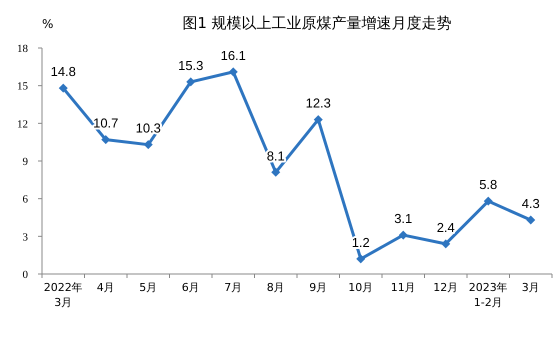  Describe the element at coordinates (445, 287) in the screenshot. I see `x-tick-label: 12月` at that location.